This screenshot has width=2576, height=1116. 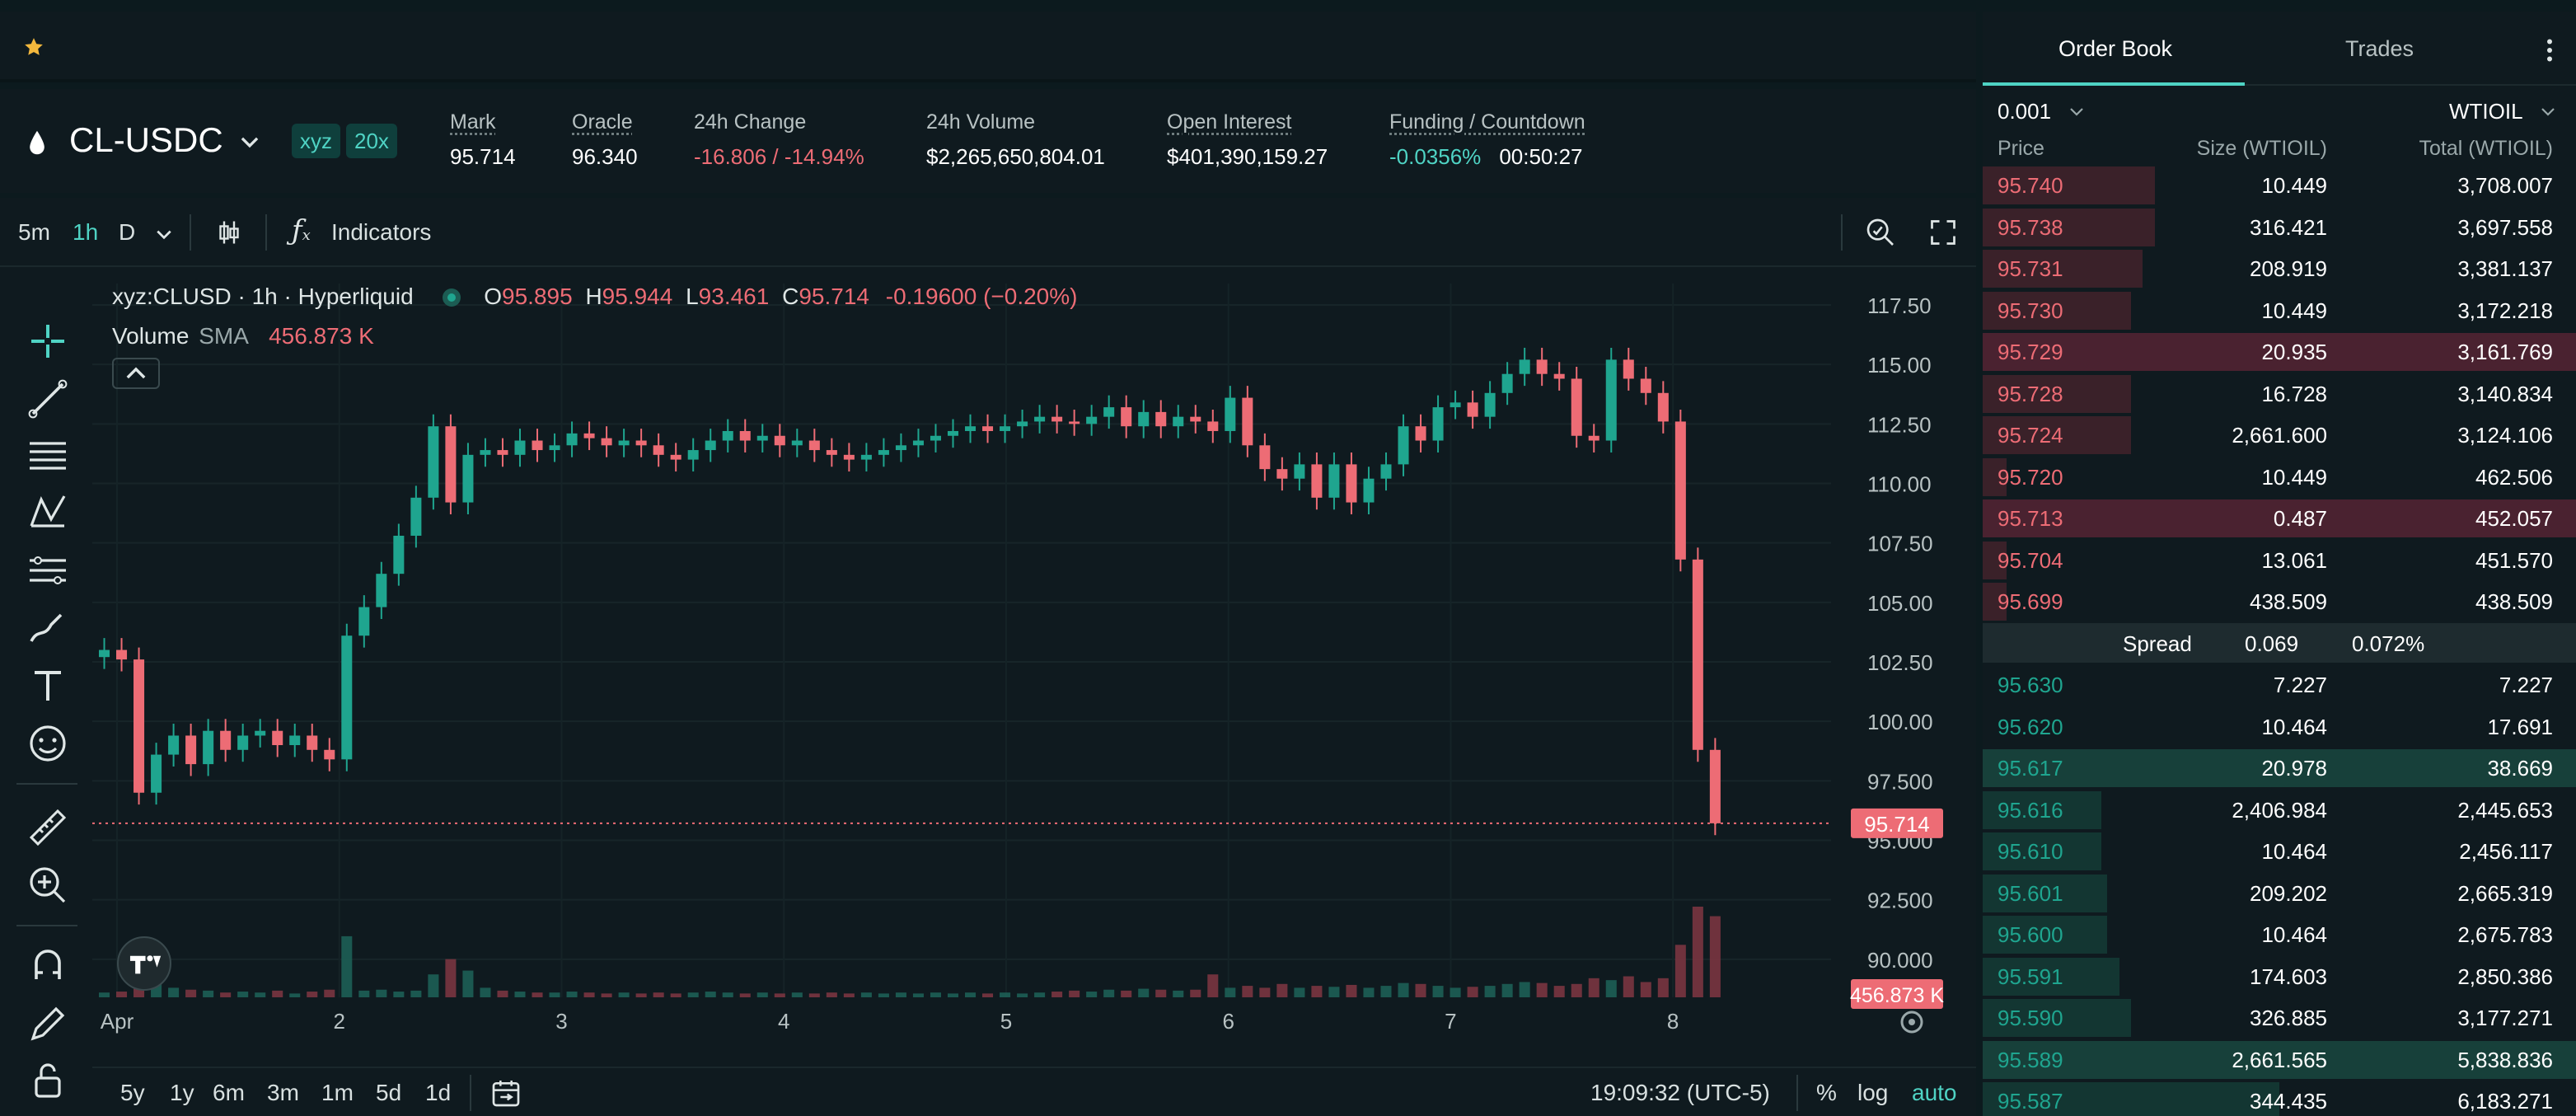 What do you see at coordinates (2379, 48) in the screenshot?
I see `tab-trades: Trades` at bounding box center [2379, 48].